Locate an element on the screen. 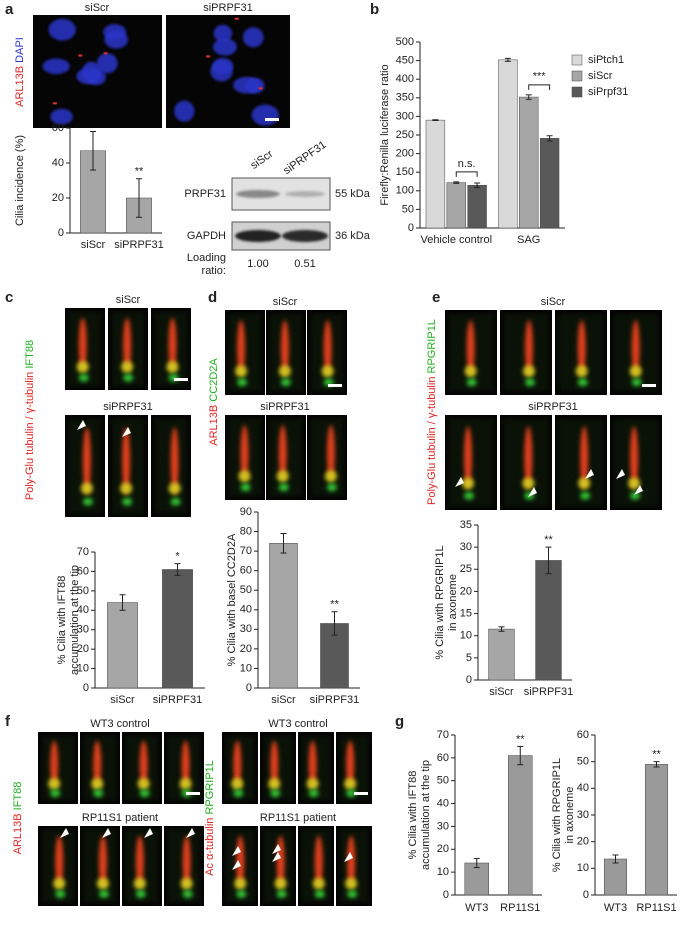 Image resolution: width=683 pixels, height=940 pixels. y-axis-label: % Cilia with basel CC2D2A is located at coordinates (232, 599).